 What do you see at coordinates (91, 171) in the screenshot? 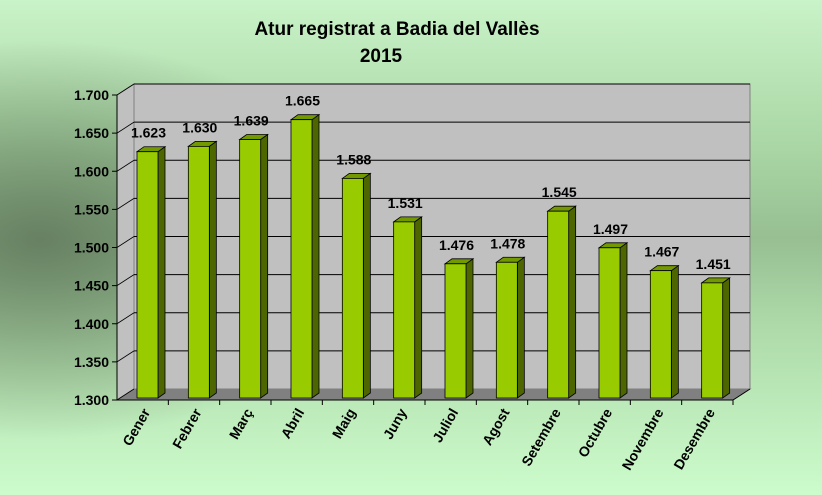
I see `y-tick-label: 1.600` at bounding box center [91, 171].